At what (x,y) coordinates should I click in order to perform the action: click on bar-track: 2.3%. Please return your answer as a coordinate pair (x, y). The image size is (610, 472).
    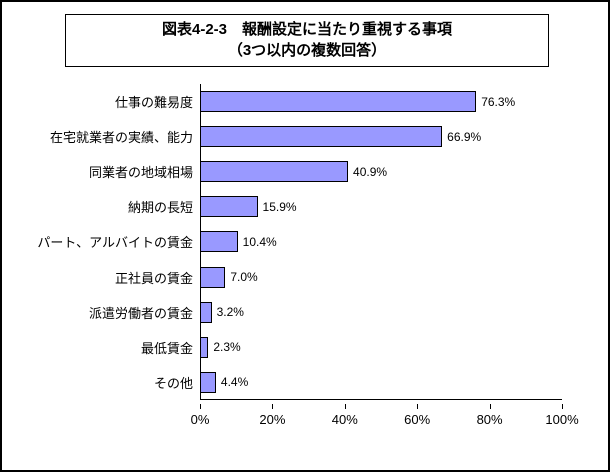
    Looking at the image, I should click on (381, 347).